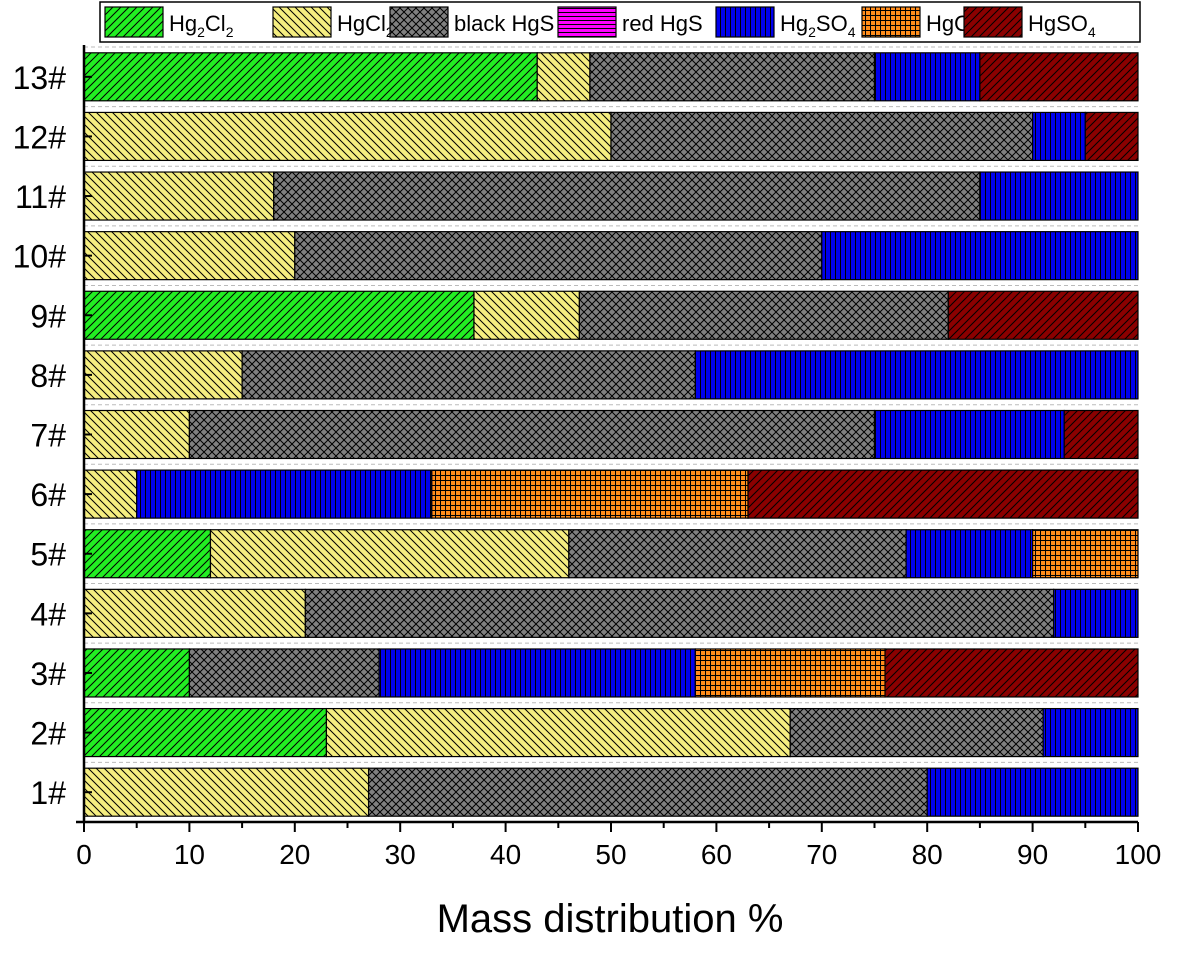  What do you see at coordinates (537, 673) in the screenshot?
I see `bar-3-hg2so4` at bounding box center [537, 673].